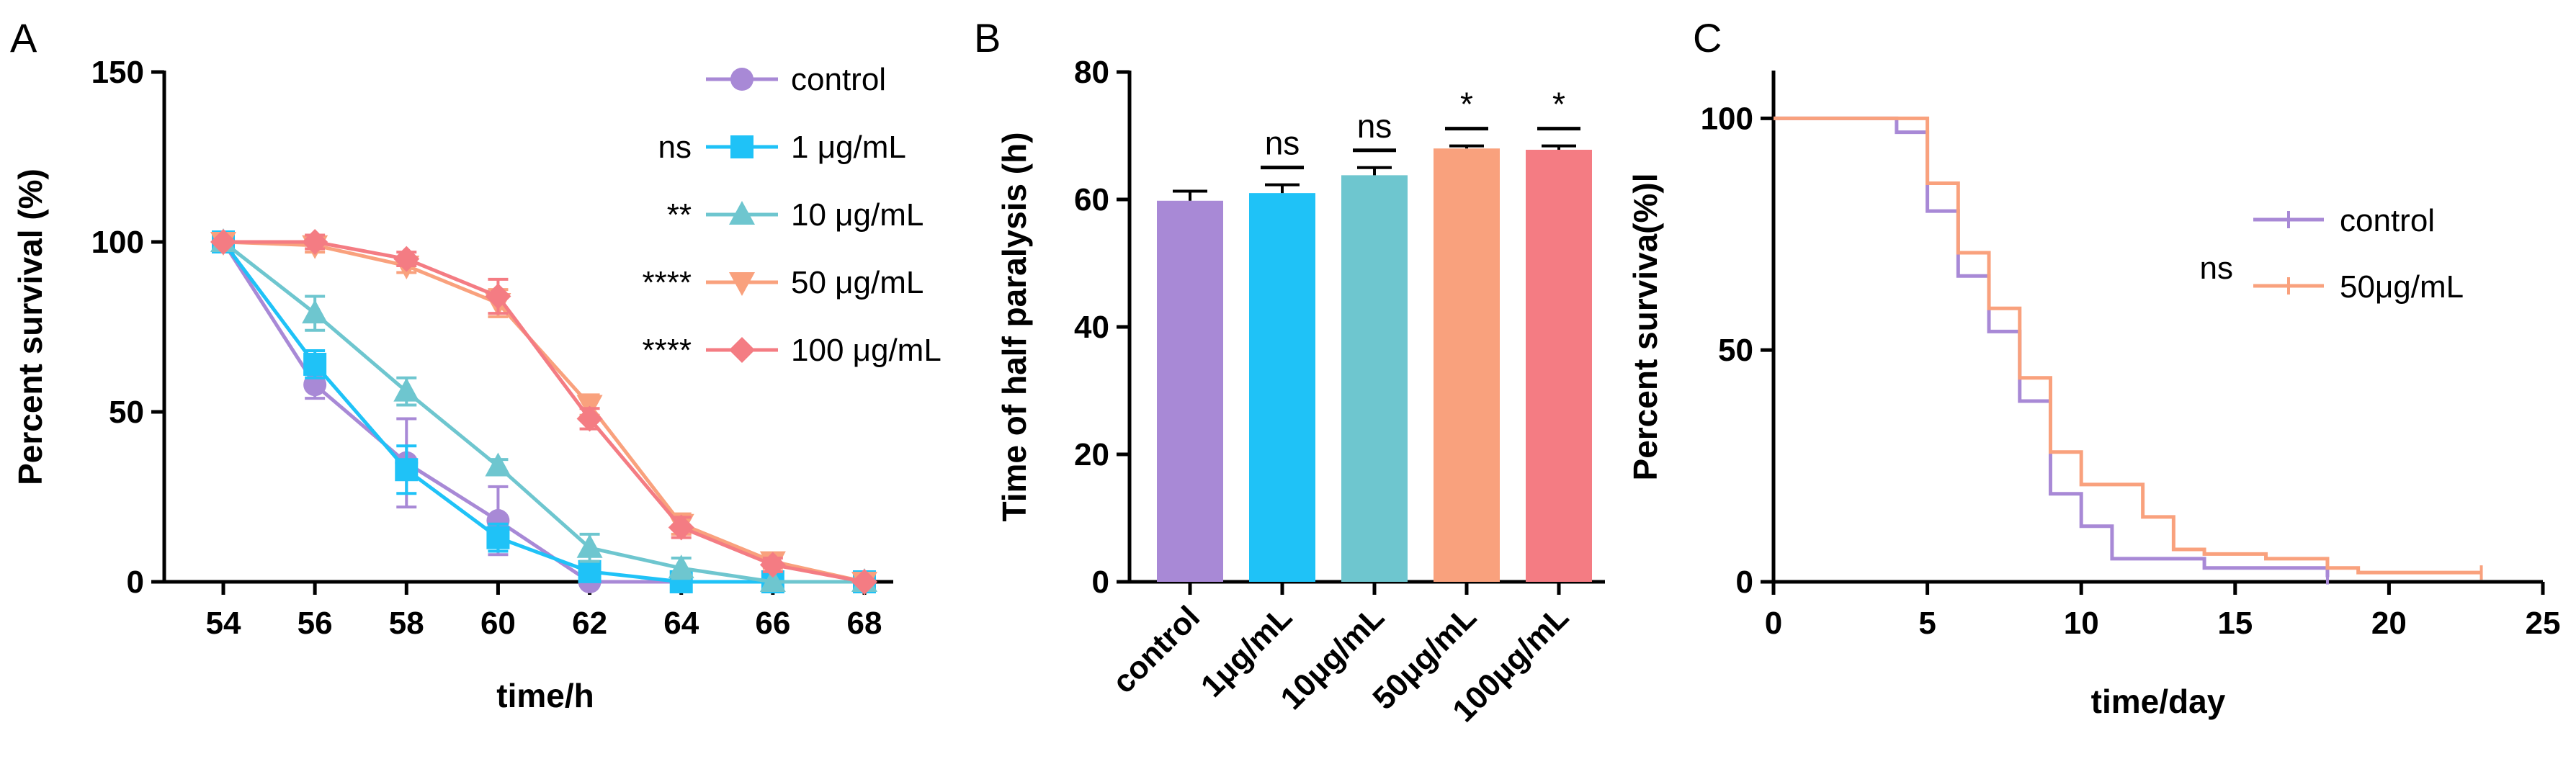 This screenshot has width=2576, height=782. What do you see at coordinates (2052, 346) in the screenshot?
I see `step-line-c` at bounding box center [2052, 346].